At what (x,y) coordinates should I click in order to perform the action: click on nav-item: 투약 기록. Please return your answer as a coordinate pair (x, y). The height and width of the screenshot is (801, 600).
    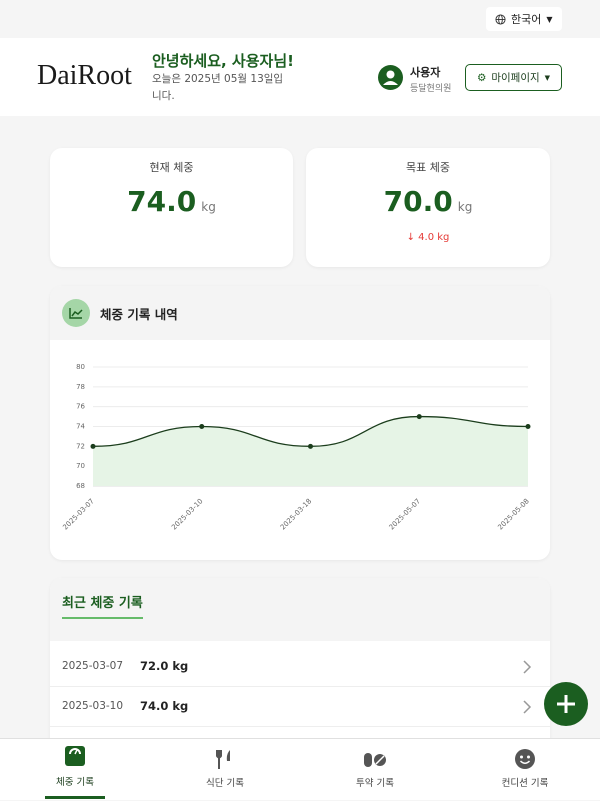
    Looking at the image, I should click on (375, 764).